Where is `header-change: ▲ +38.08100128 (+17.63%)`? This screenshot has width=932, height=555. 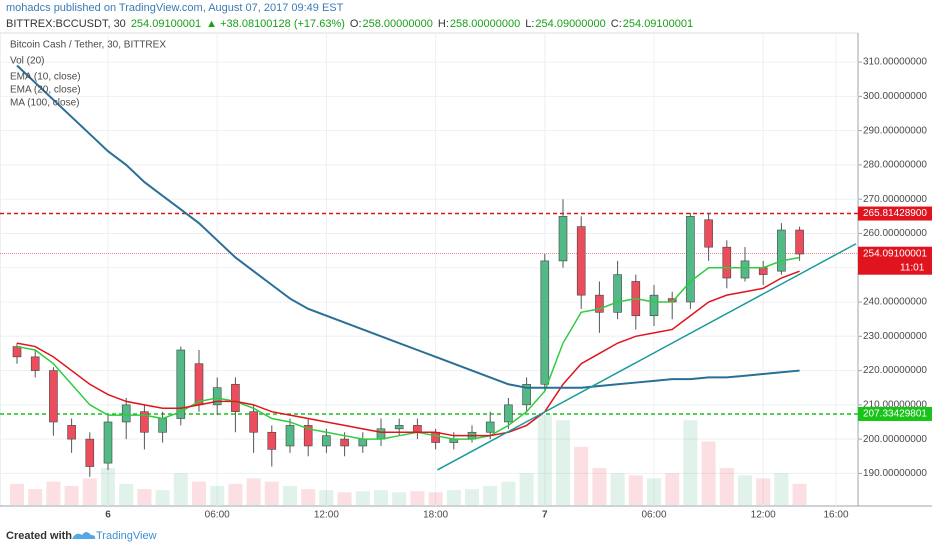
header-change: ▲ +38.08100128 (+17.63%) is located at coordinates (275, 24).